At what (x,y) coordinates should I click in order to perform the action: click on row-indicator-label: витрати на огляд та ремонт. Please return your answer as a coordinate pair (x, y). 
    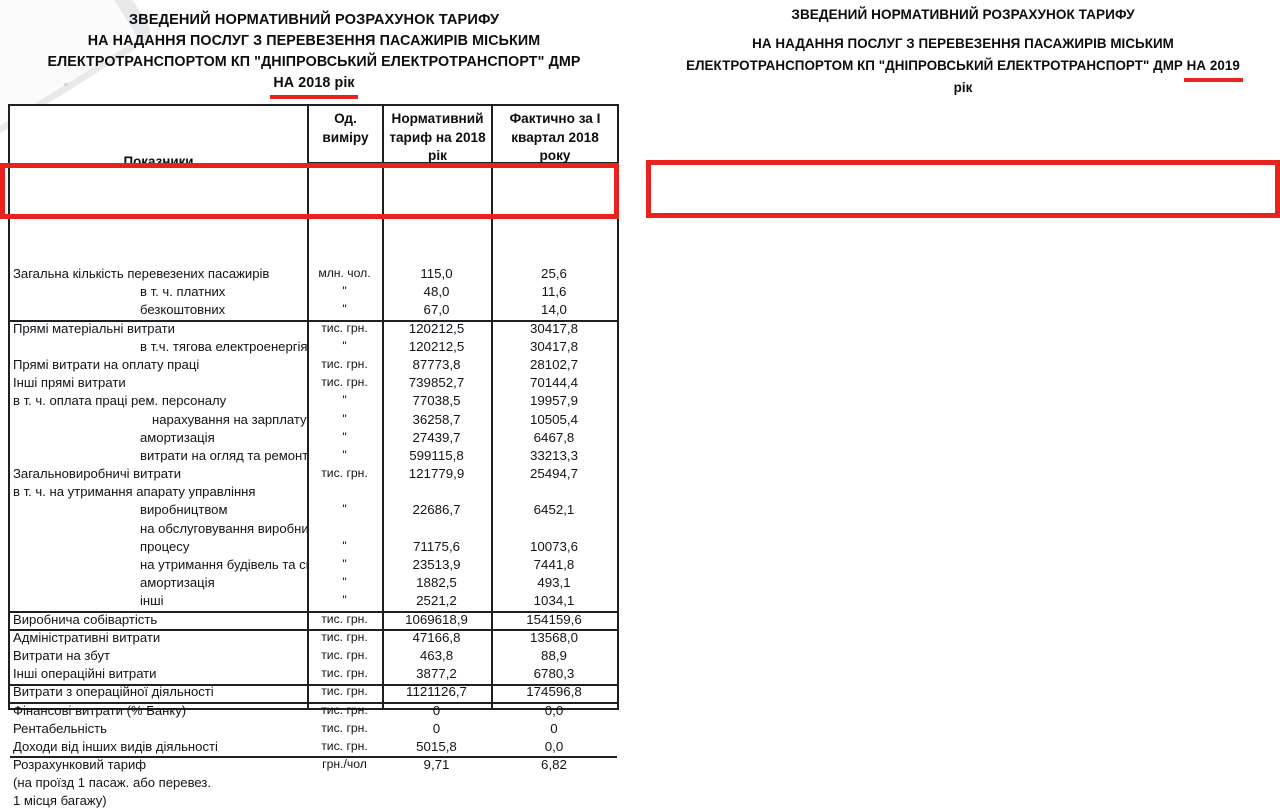
    Looking at the image, I should click on (223, 455).